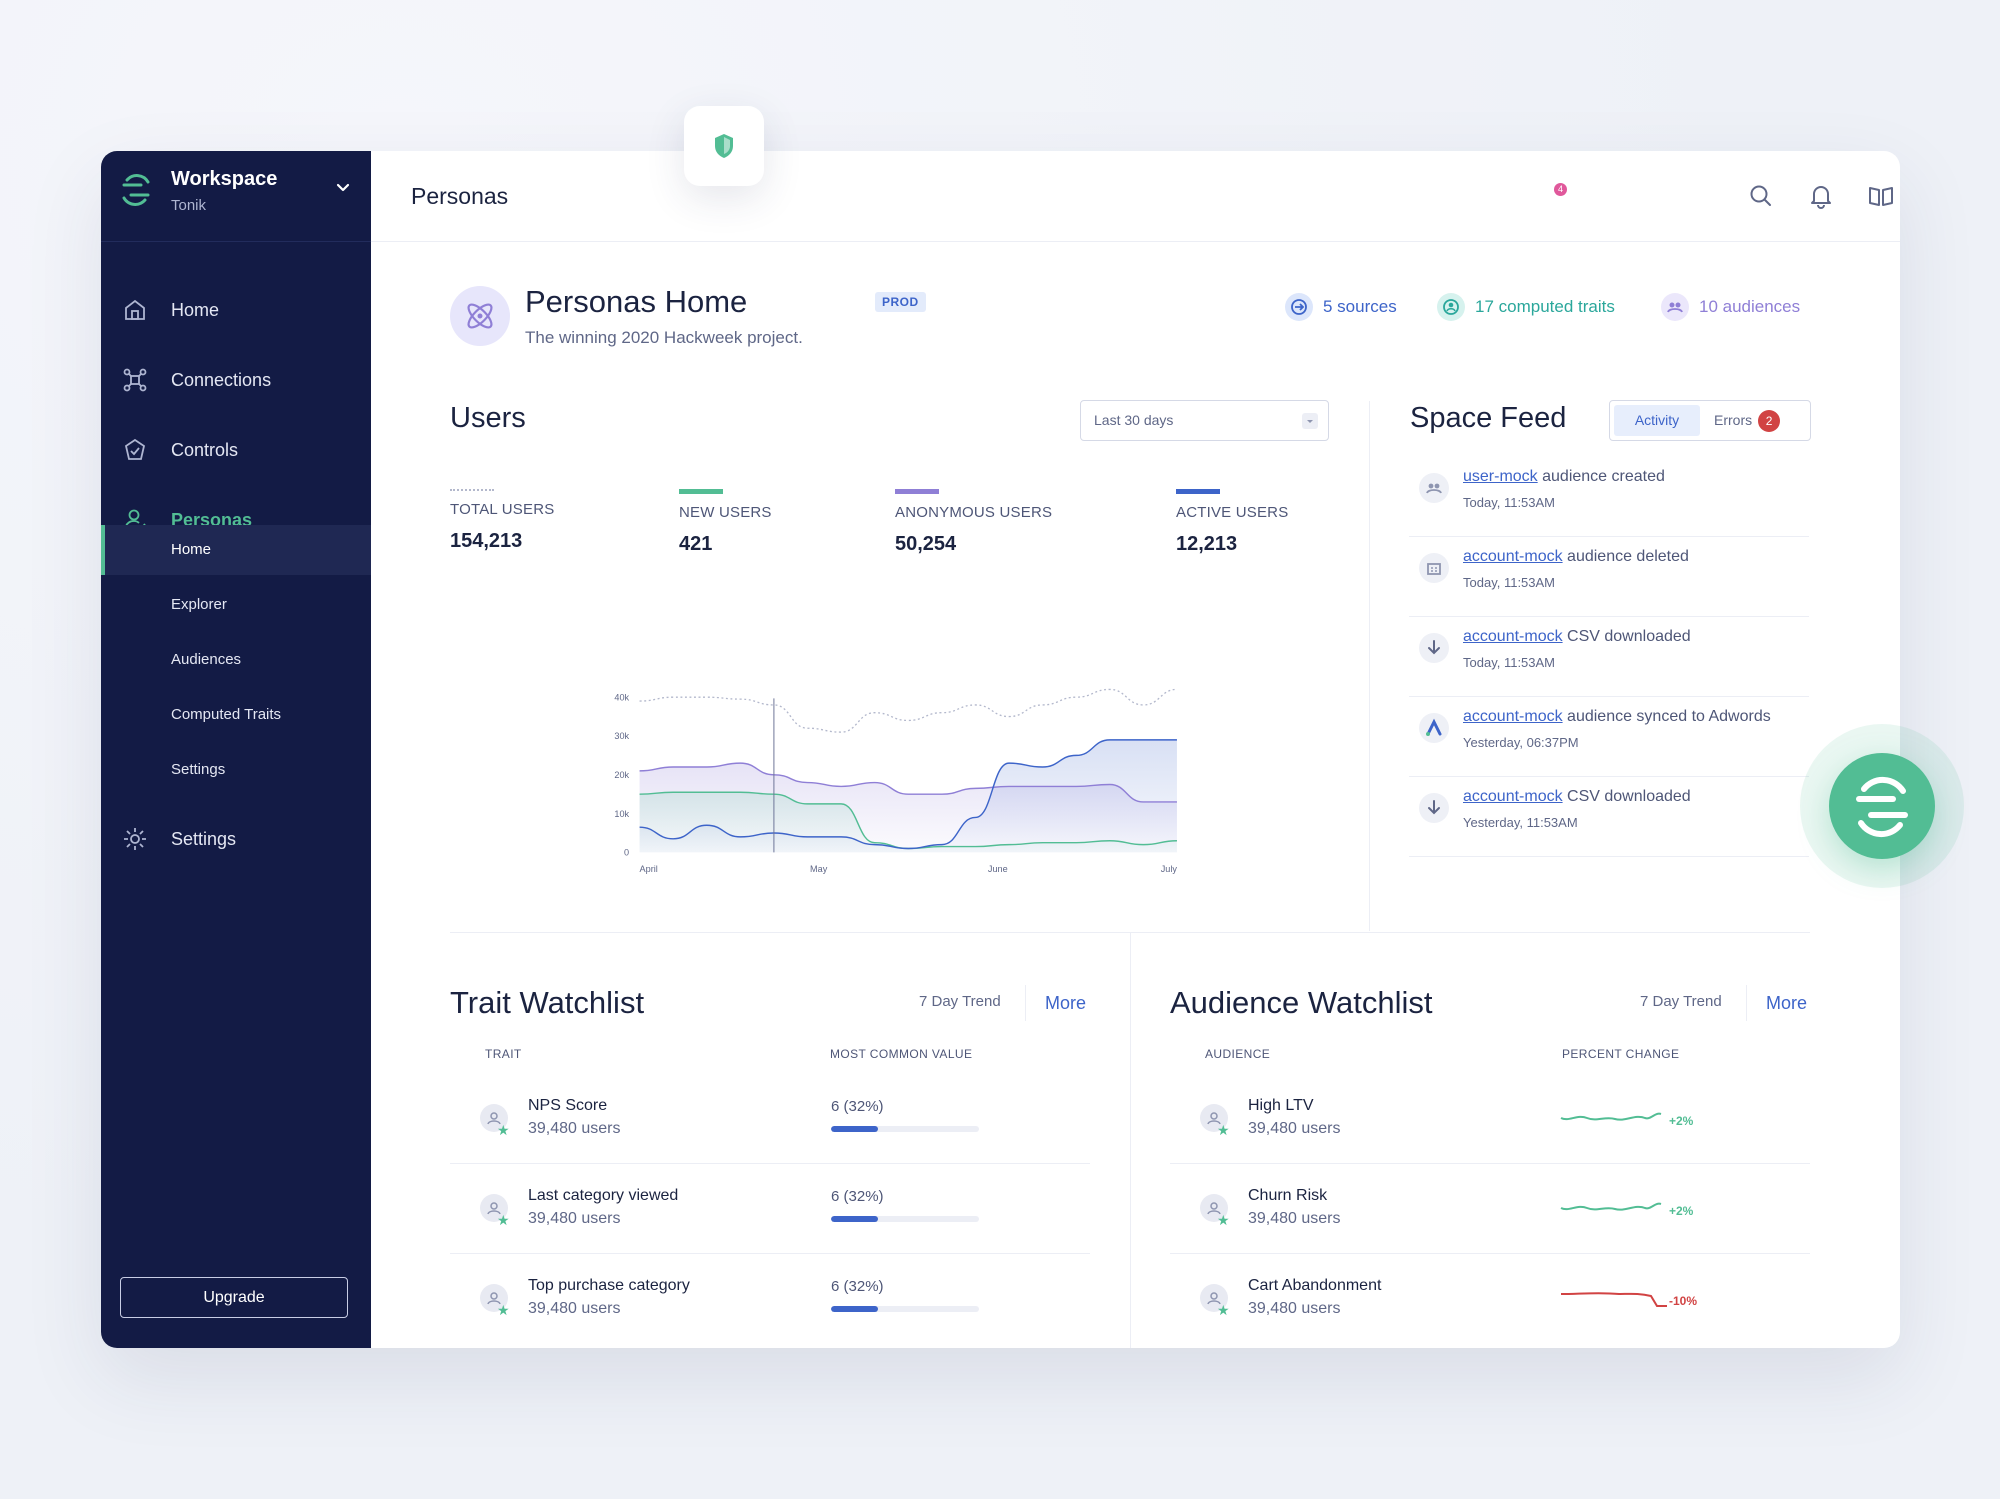  What do you see at coordinates (236, 550) in the screenshot?
I see `subnav-item-home: Home` at bounding box center [236, 550].